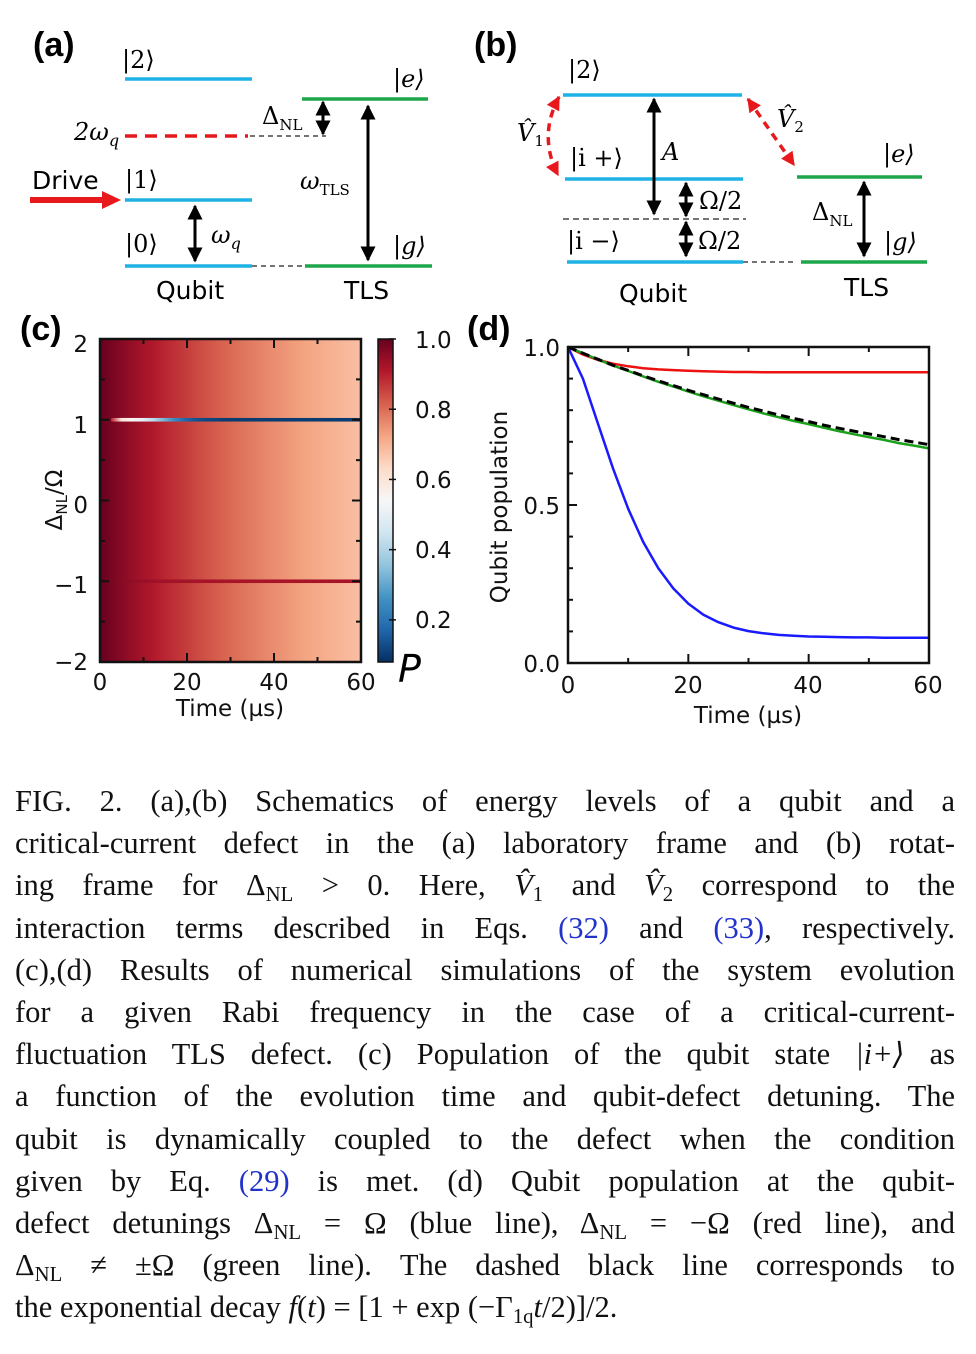 Image resolution: width=976 pixels, height=1354 pixels. What do you see at coordinates (325, 183) in the screenshot?
I see `omega-tls-label: ωTLS` at bounding box center [325, 183].